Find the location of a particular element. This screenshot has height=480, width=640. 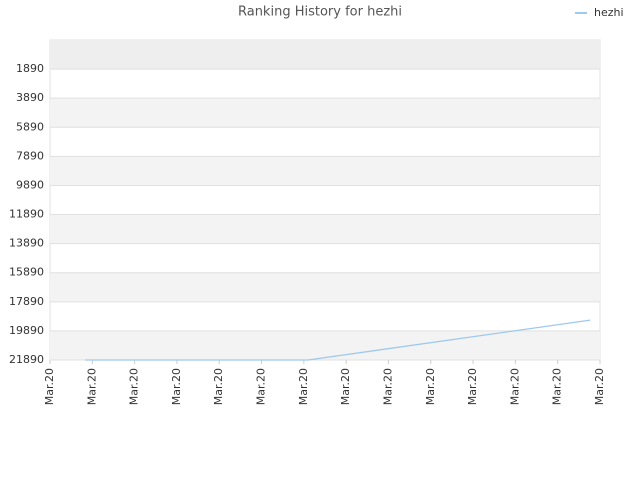

y-tick-label: 21890 is located at coordinates (26, 359).